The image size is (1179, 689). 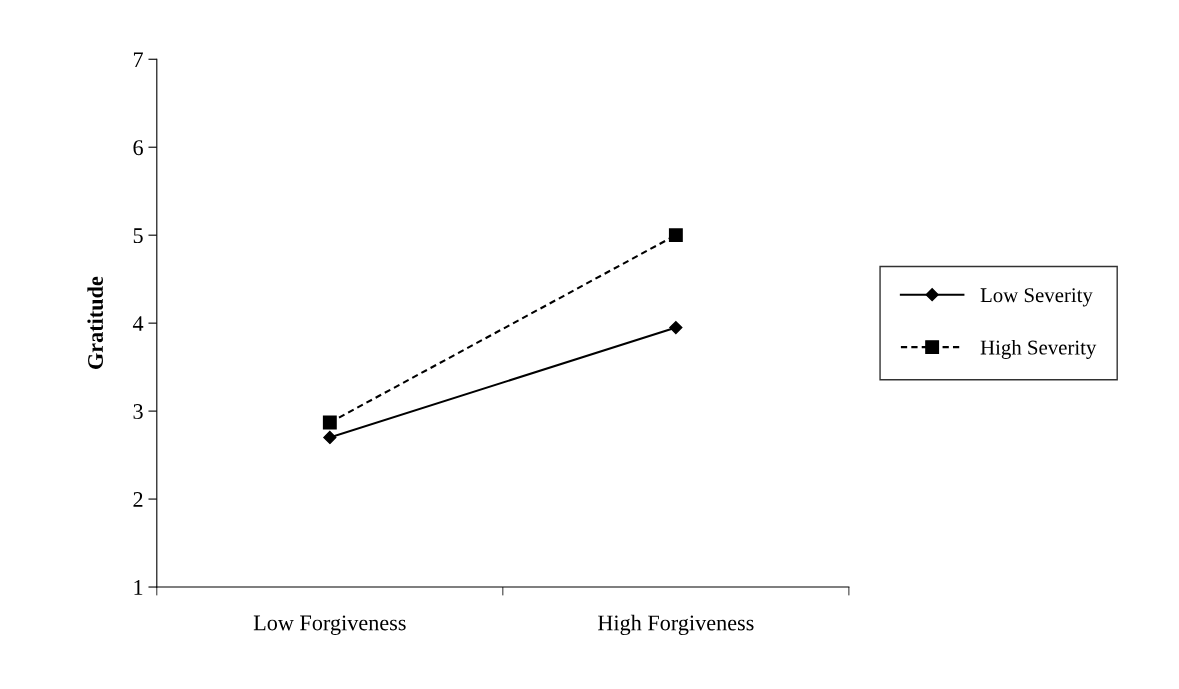 I want to click on x-tick-label: High Forgiveness, so click(x=675, y=625).